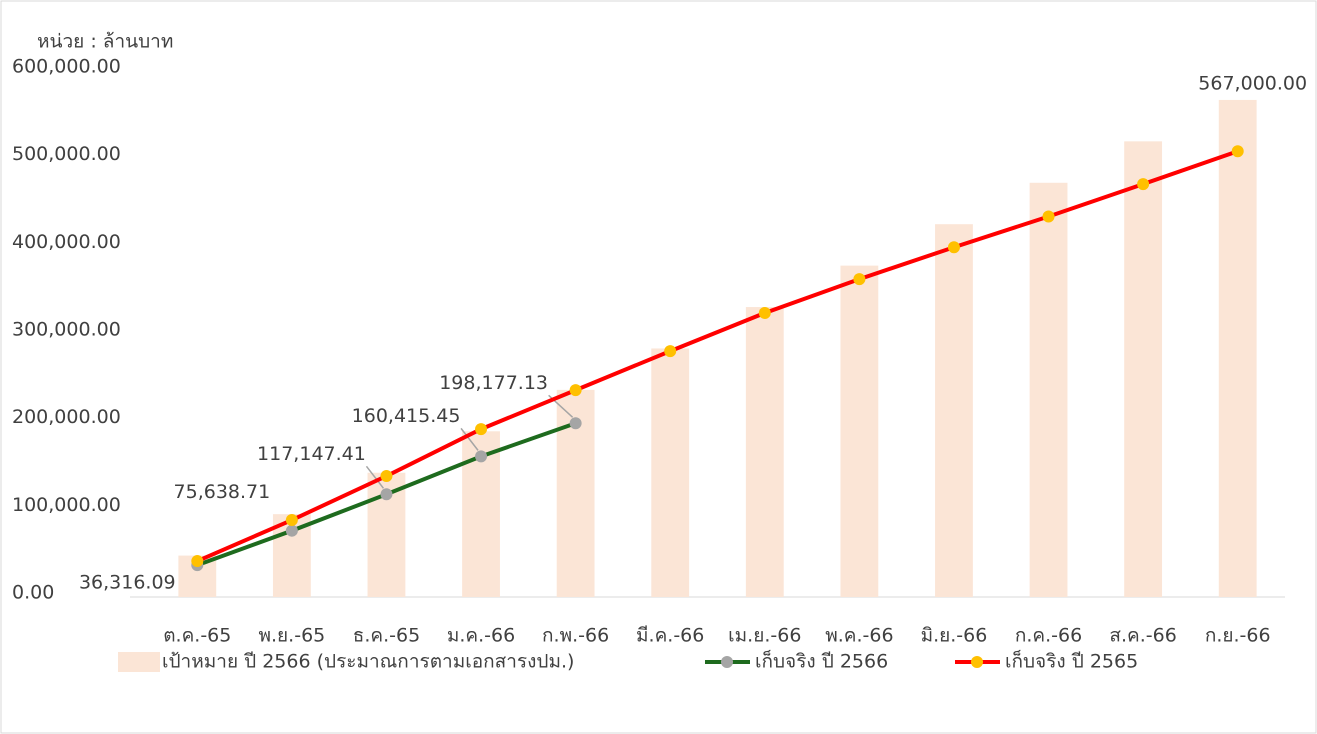 The height and width of the screenshot is (734, 1317). Describe the element at coordinates (33, 593) in the screenshot. I see `y-tick-label: 0.00` at that location.